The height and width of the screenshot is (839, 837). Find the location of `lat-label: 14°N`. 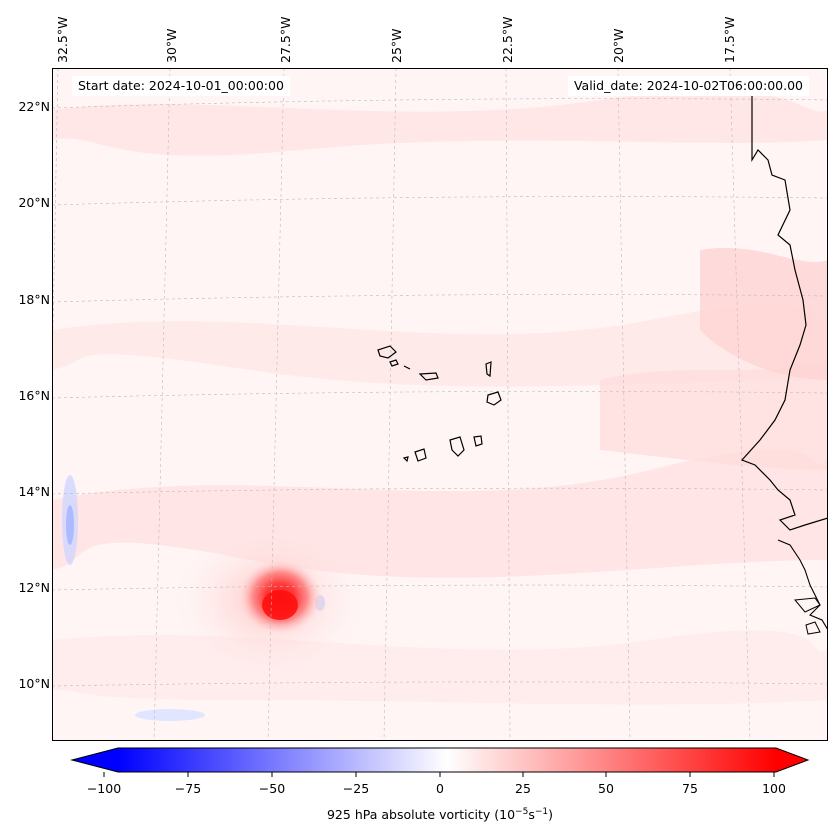

lat-label: 14°N is located at coordinates (34, 491).